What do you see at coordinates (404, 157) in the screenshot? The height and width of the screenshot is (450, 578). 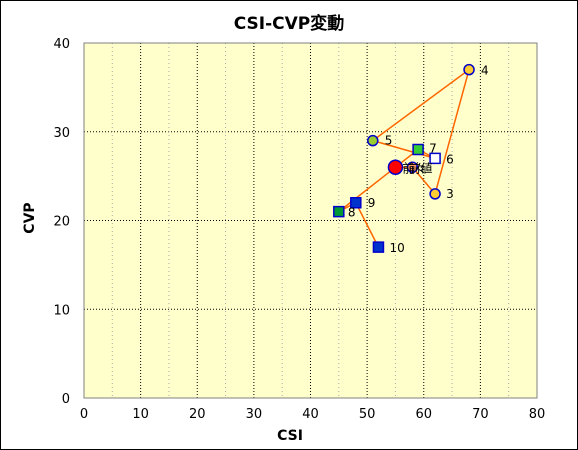 I see `series-line` at bounding box center [404, 157].